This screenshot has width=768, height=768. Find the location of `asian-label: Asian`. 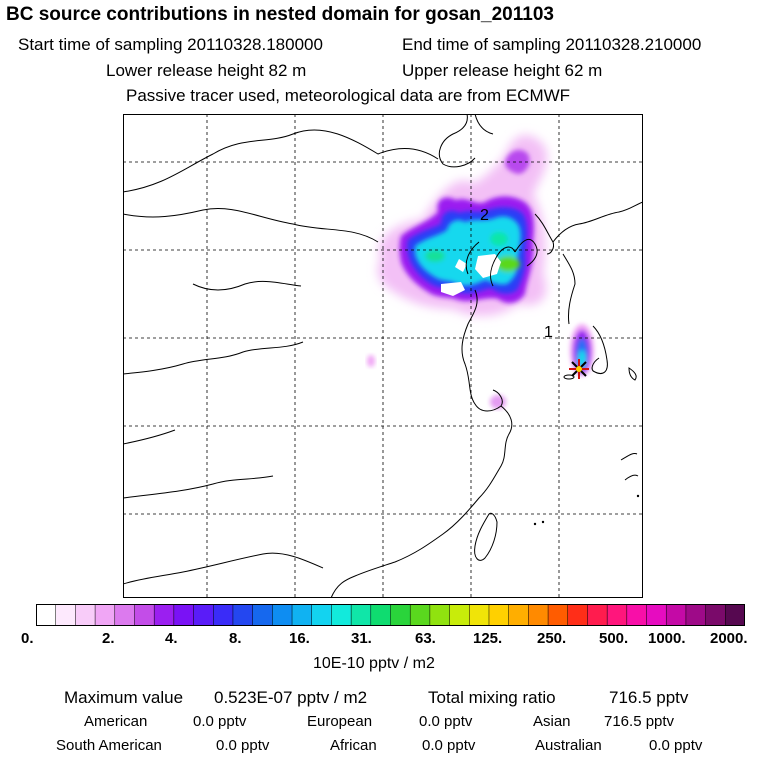

asian-label: Asian is located at coordinates (552, 721).